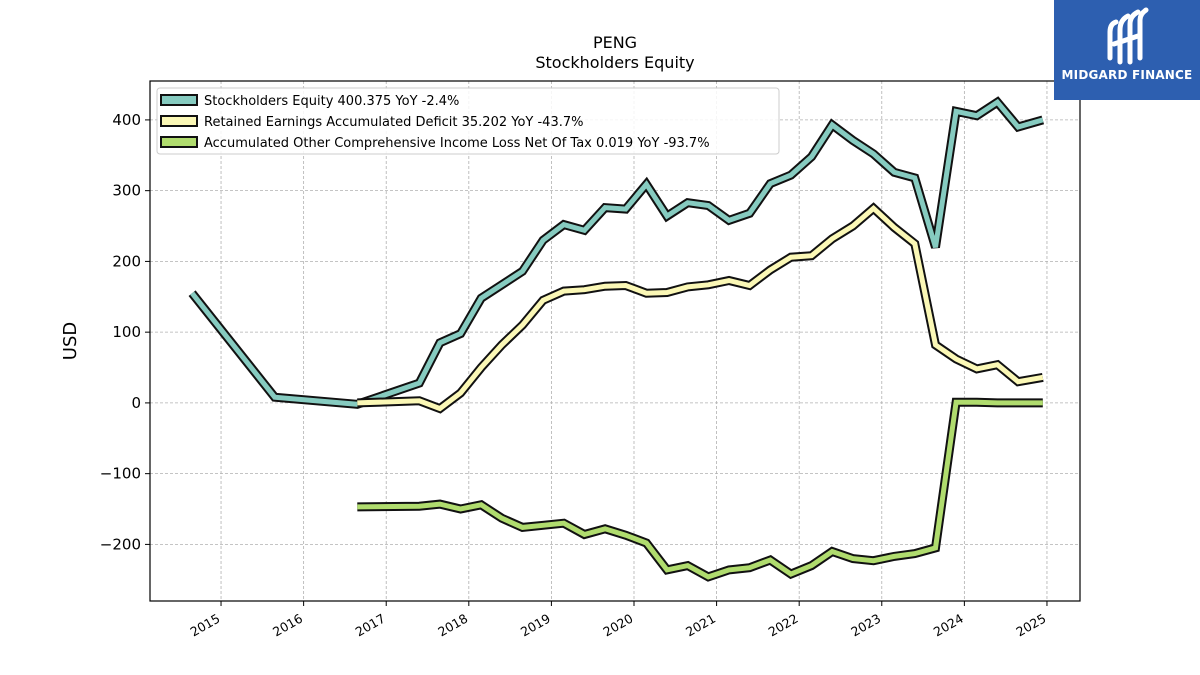 The image size is (1200, 675). Describe the element at coordinates (1030, 625) in the screenshot. I see `x-tick-label: 2025` at that location.